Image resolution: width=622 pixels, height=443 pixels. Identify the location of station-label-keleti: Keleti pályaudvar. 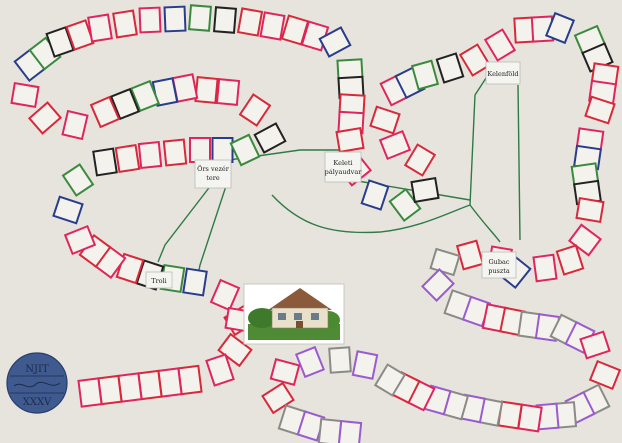
(343, 167).